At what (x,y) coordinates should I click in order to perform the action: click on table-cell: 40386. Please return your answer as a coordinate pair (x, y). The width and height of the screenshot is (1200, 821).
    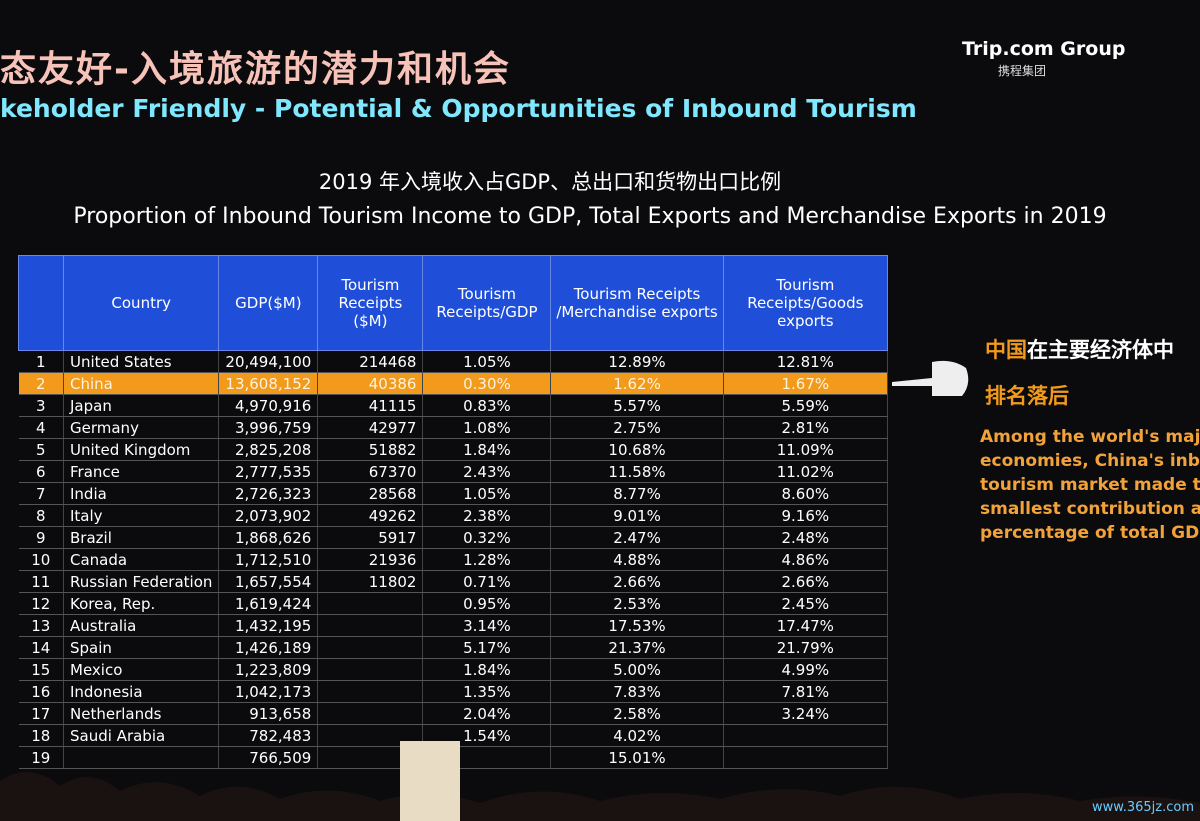
    Looking at the image, I should click on (370, 383).